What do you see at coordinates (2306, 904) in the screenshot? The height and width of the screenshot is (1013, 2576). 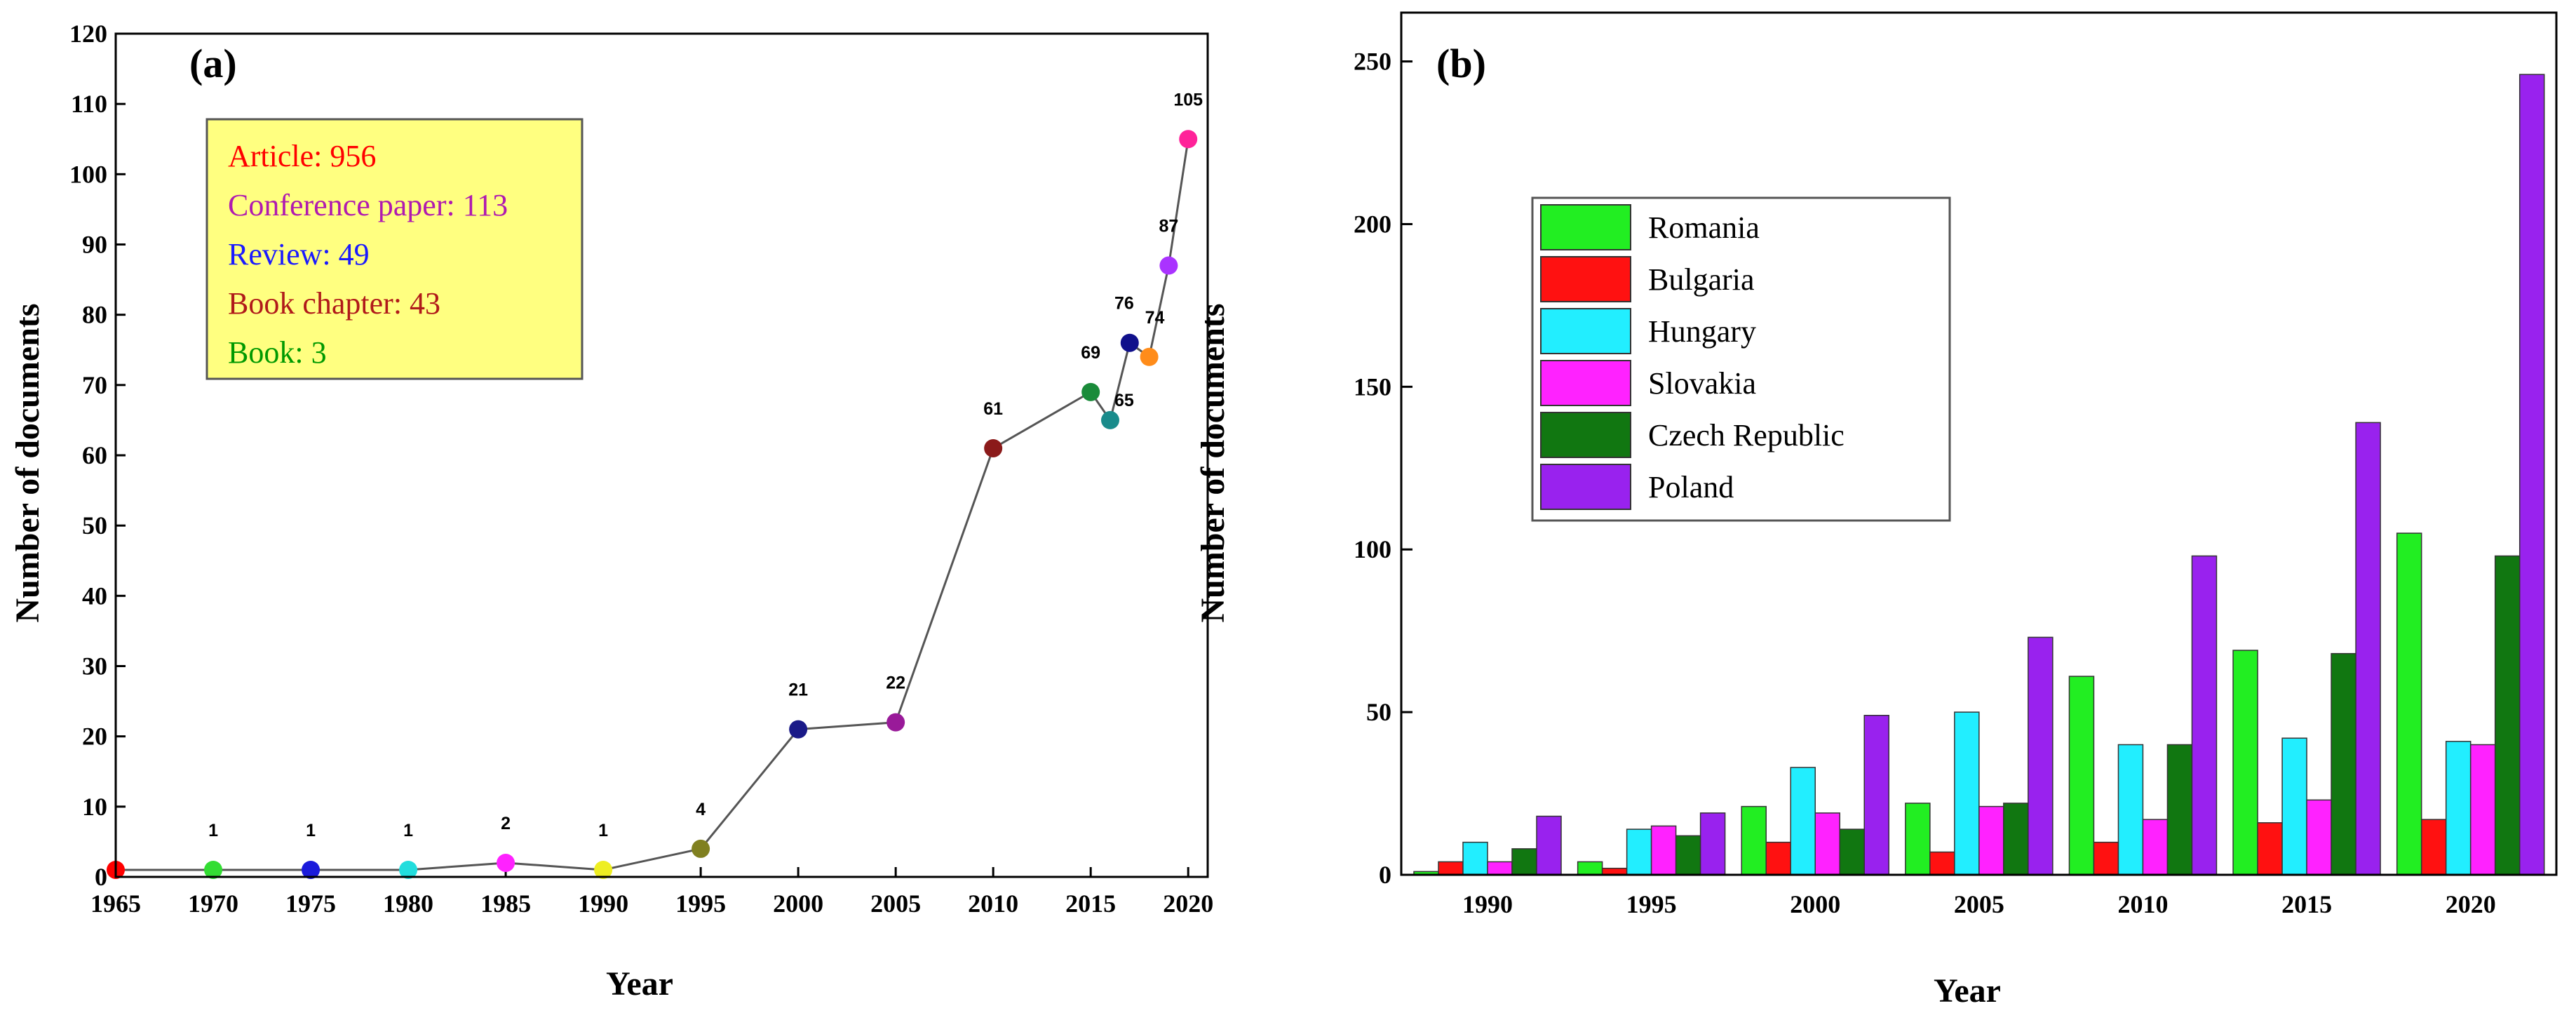 I see `b-x-tick-label: 2015` at bounding box center [2306, 904].